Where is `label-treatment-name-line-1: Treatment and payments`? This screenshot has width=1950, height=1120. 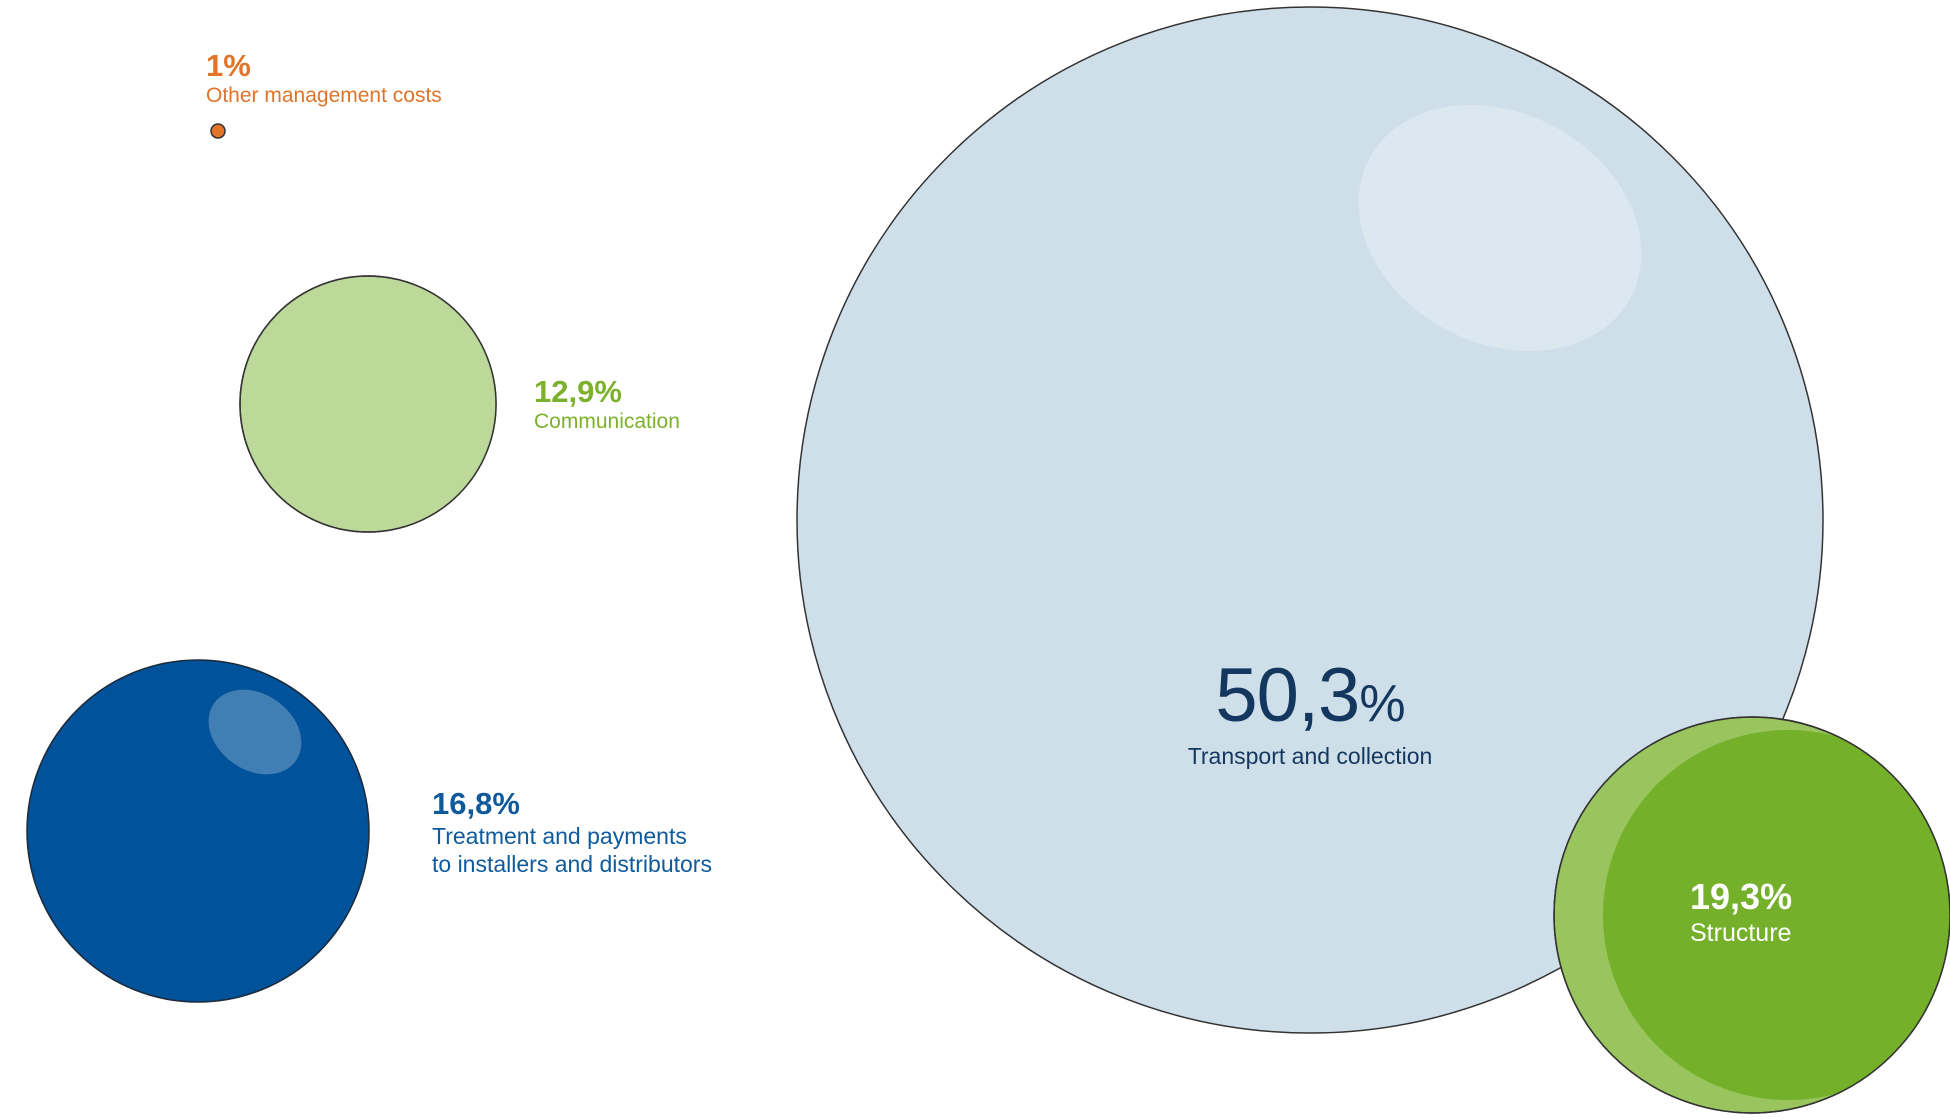 label-treatment-name-line-1: Treatment and payments is located at coordinates (559, 835).